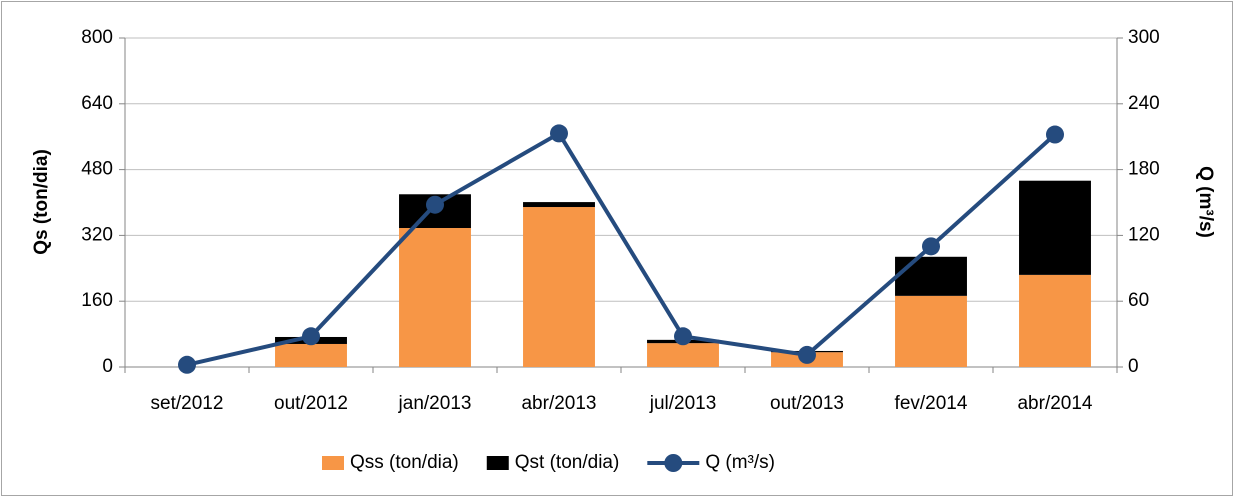  I want to click on y-axis-label: Qs (ton/dia), so click(41, 202).